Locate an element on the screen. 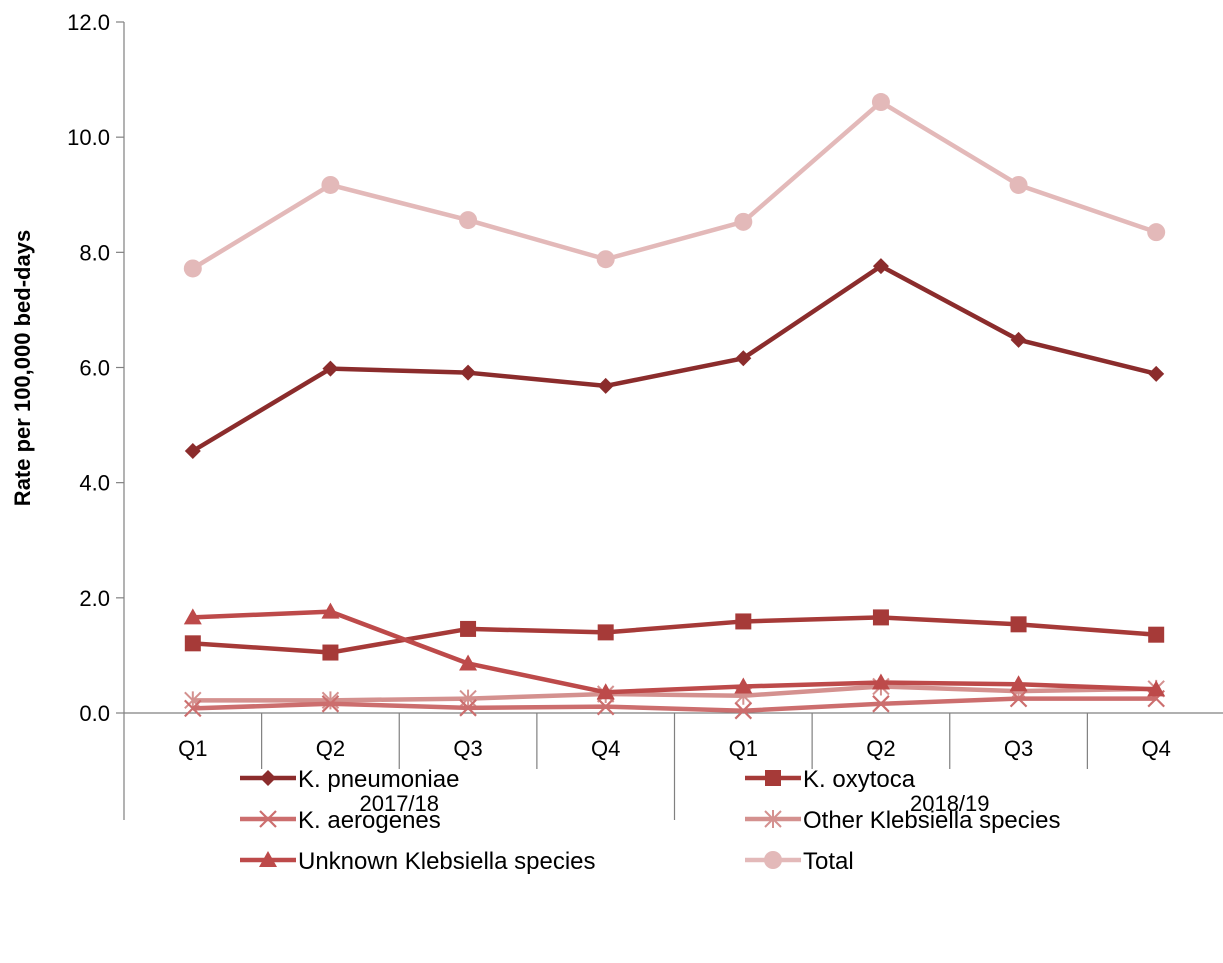 The image size is (1223, 963). legend-label: K. pneumoniae is located at coordinates (378, 779).